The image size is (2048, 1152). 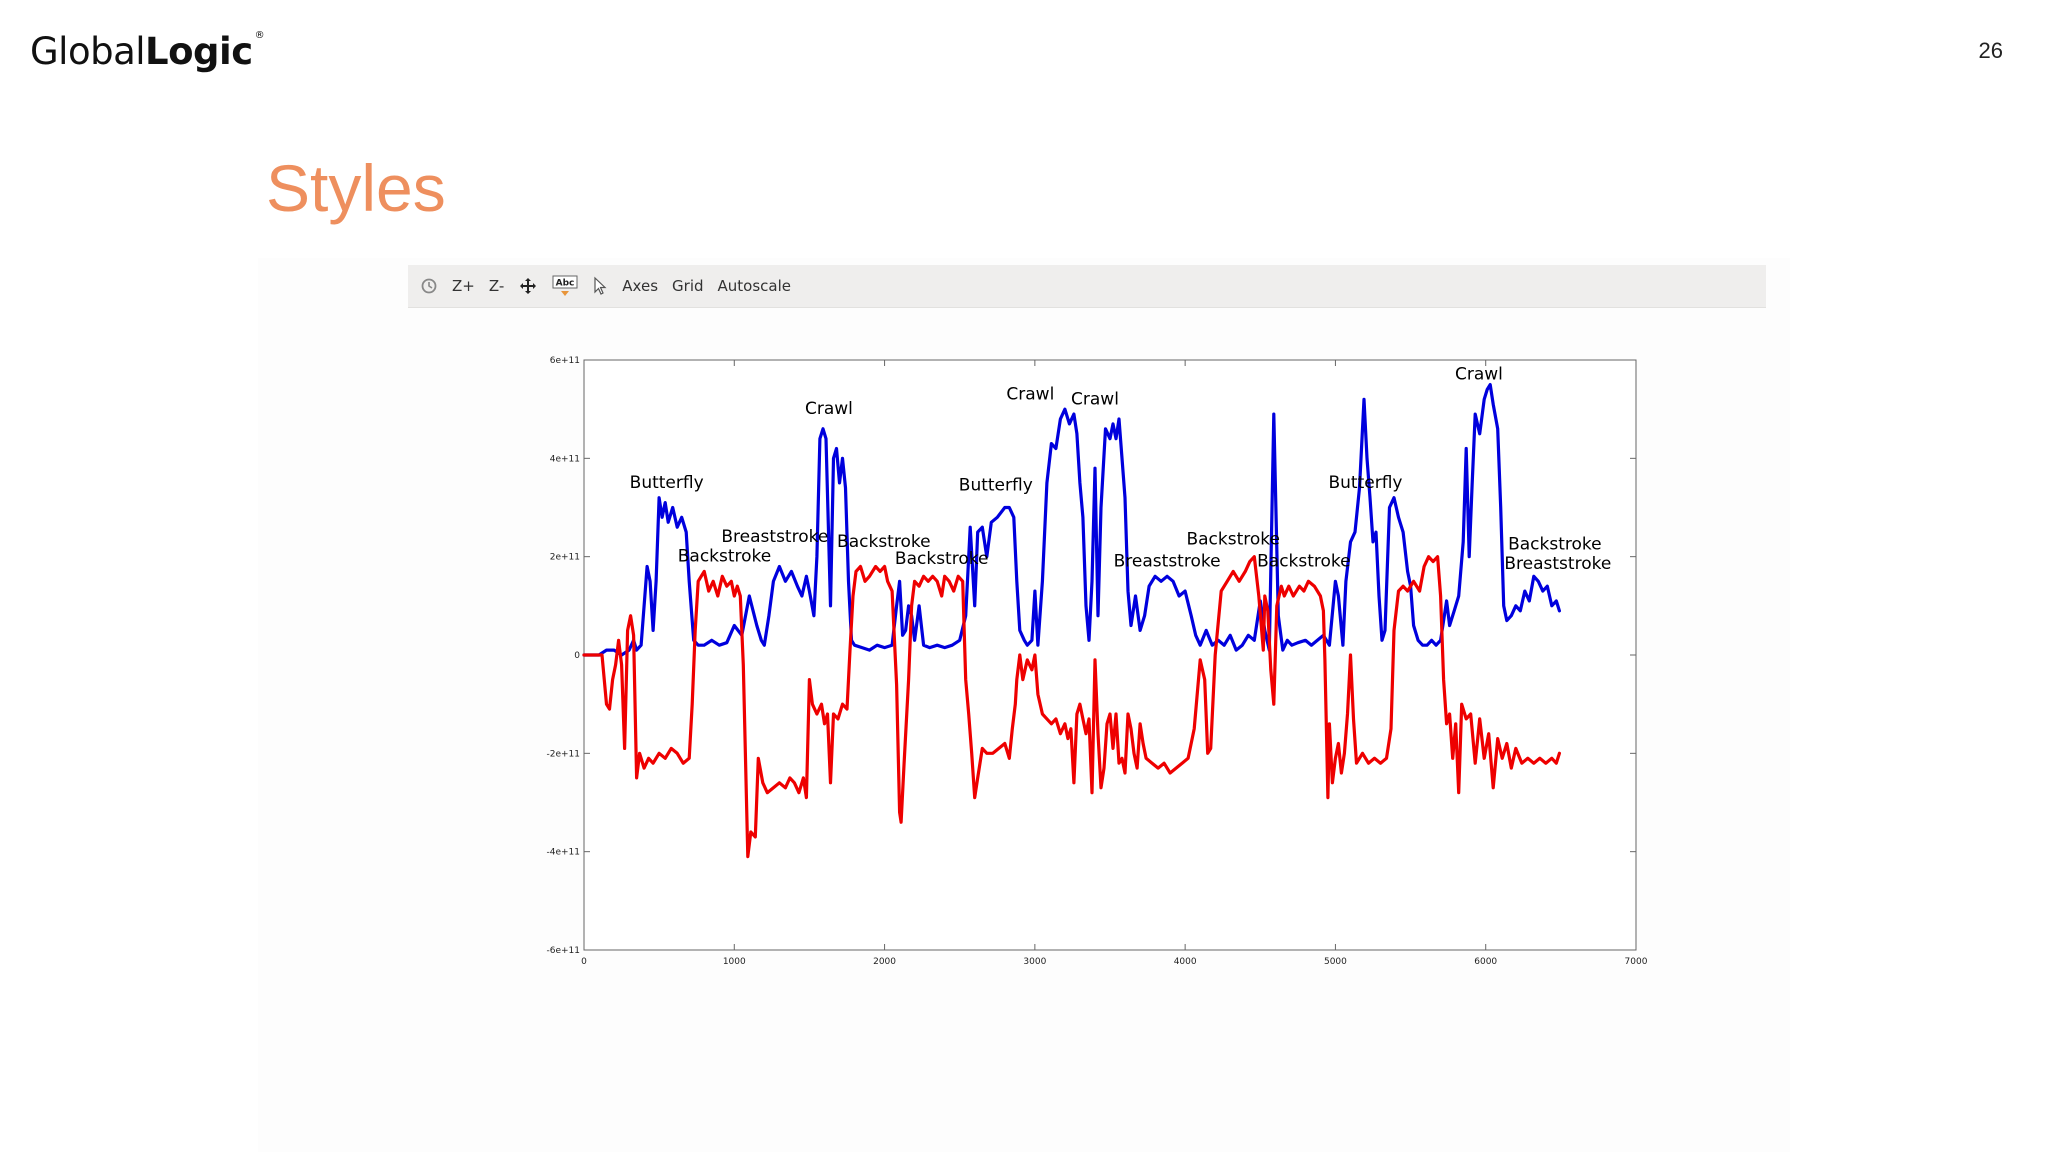 What do you see at coordinates (1087, 286) in the screenshot?
I see `plot-toolbar: Z+ Z- Abc Axes Grid Autoscale` at bounding box center [1087, 286].